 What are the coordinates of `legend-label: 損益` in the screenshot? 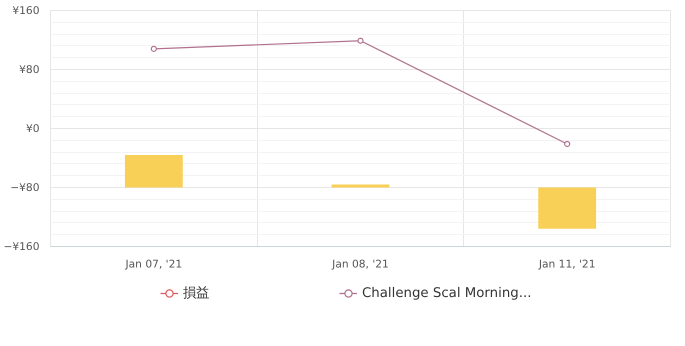 It's located at (196, 293).